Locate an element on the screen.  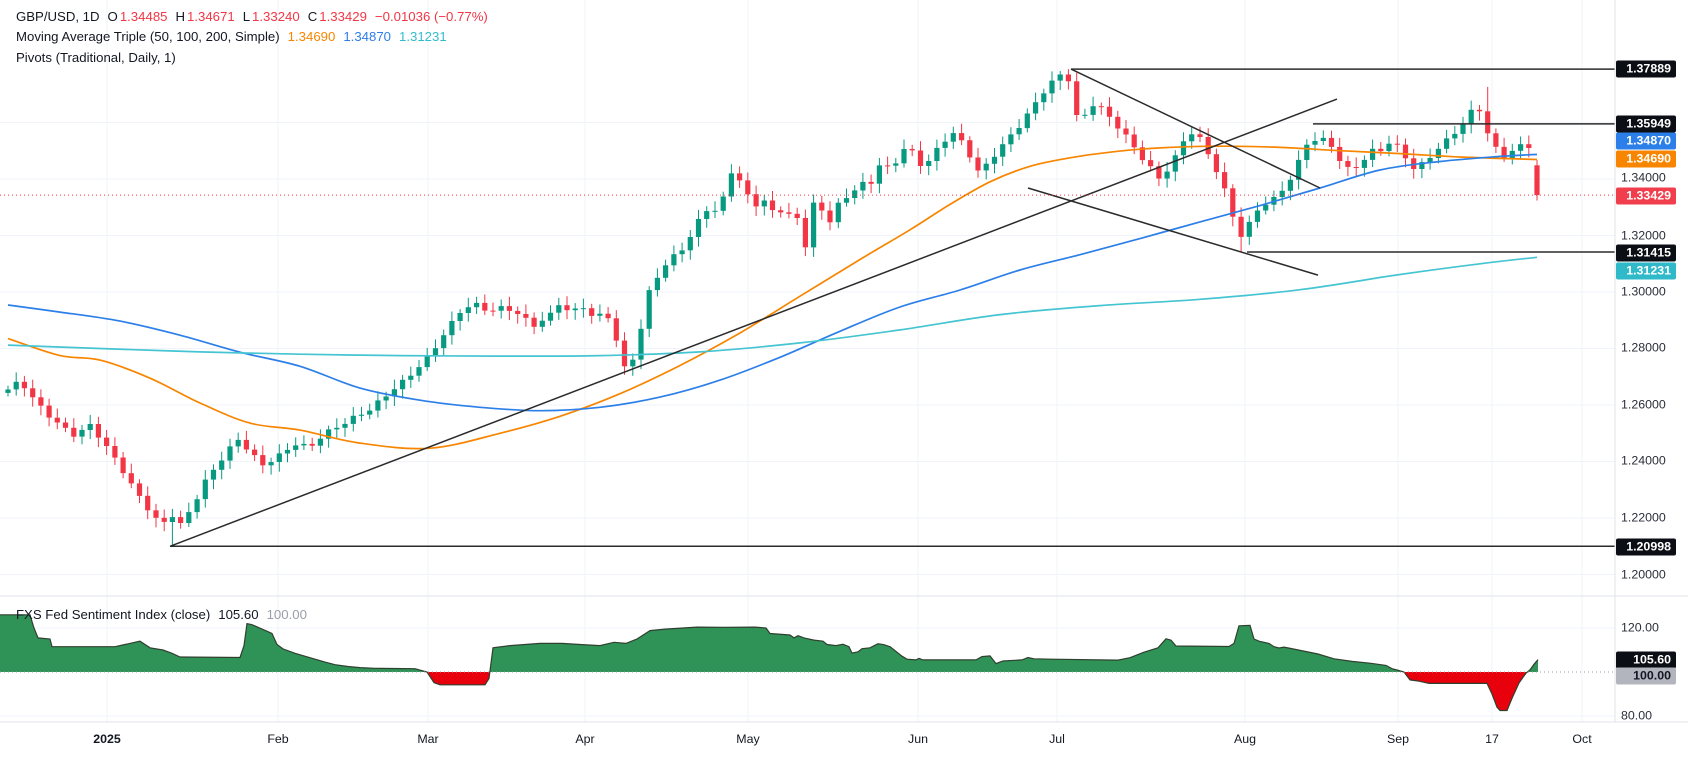
trendline is located at coordinates (1173, 231).